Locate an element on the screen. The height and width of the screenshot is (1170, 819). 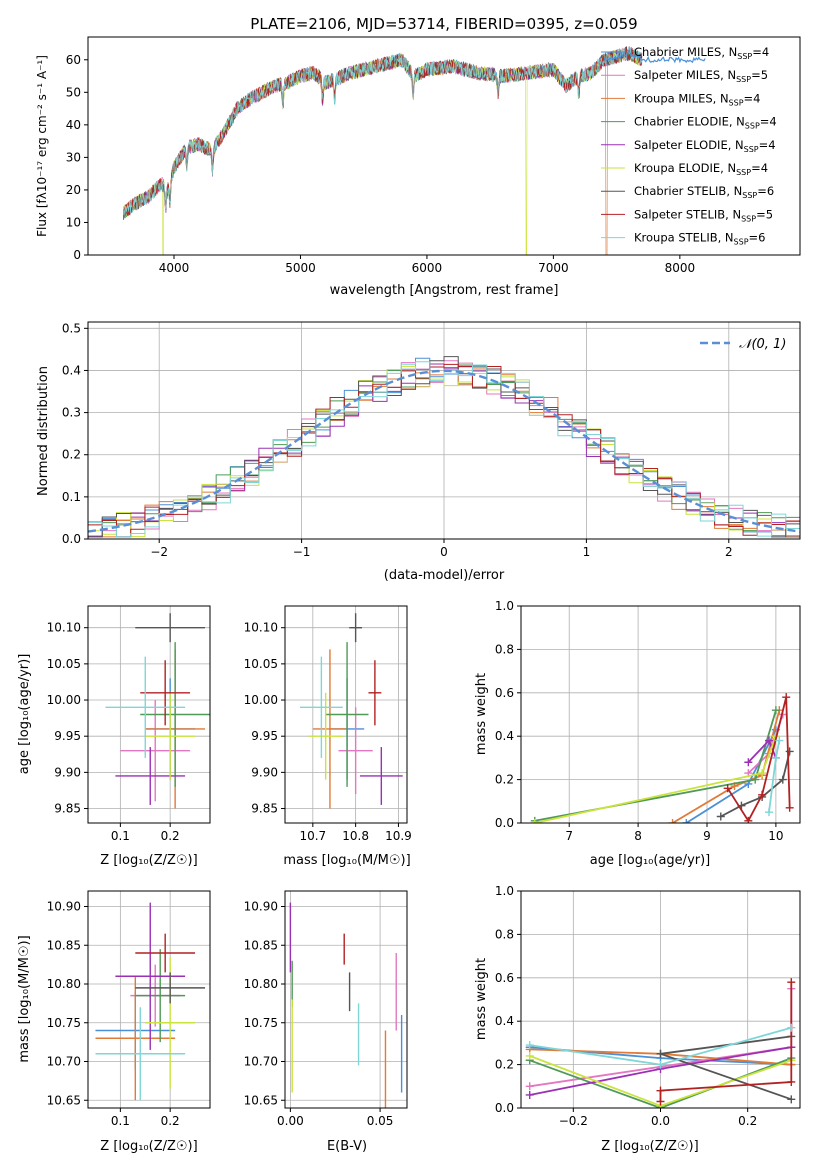
weight_z-xtick-label: 0.2 is located at coordinates (747, 1121).